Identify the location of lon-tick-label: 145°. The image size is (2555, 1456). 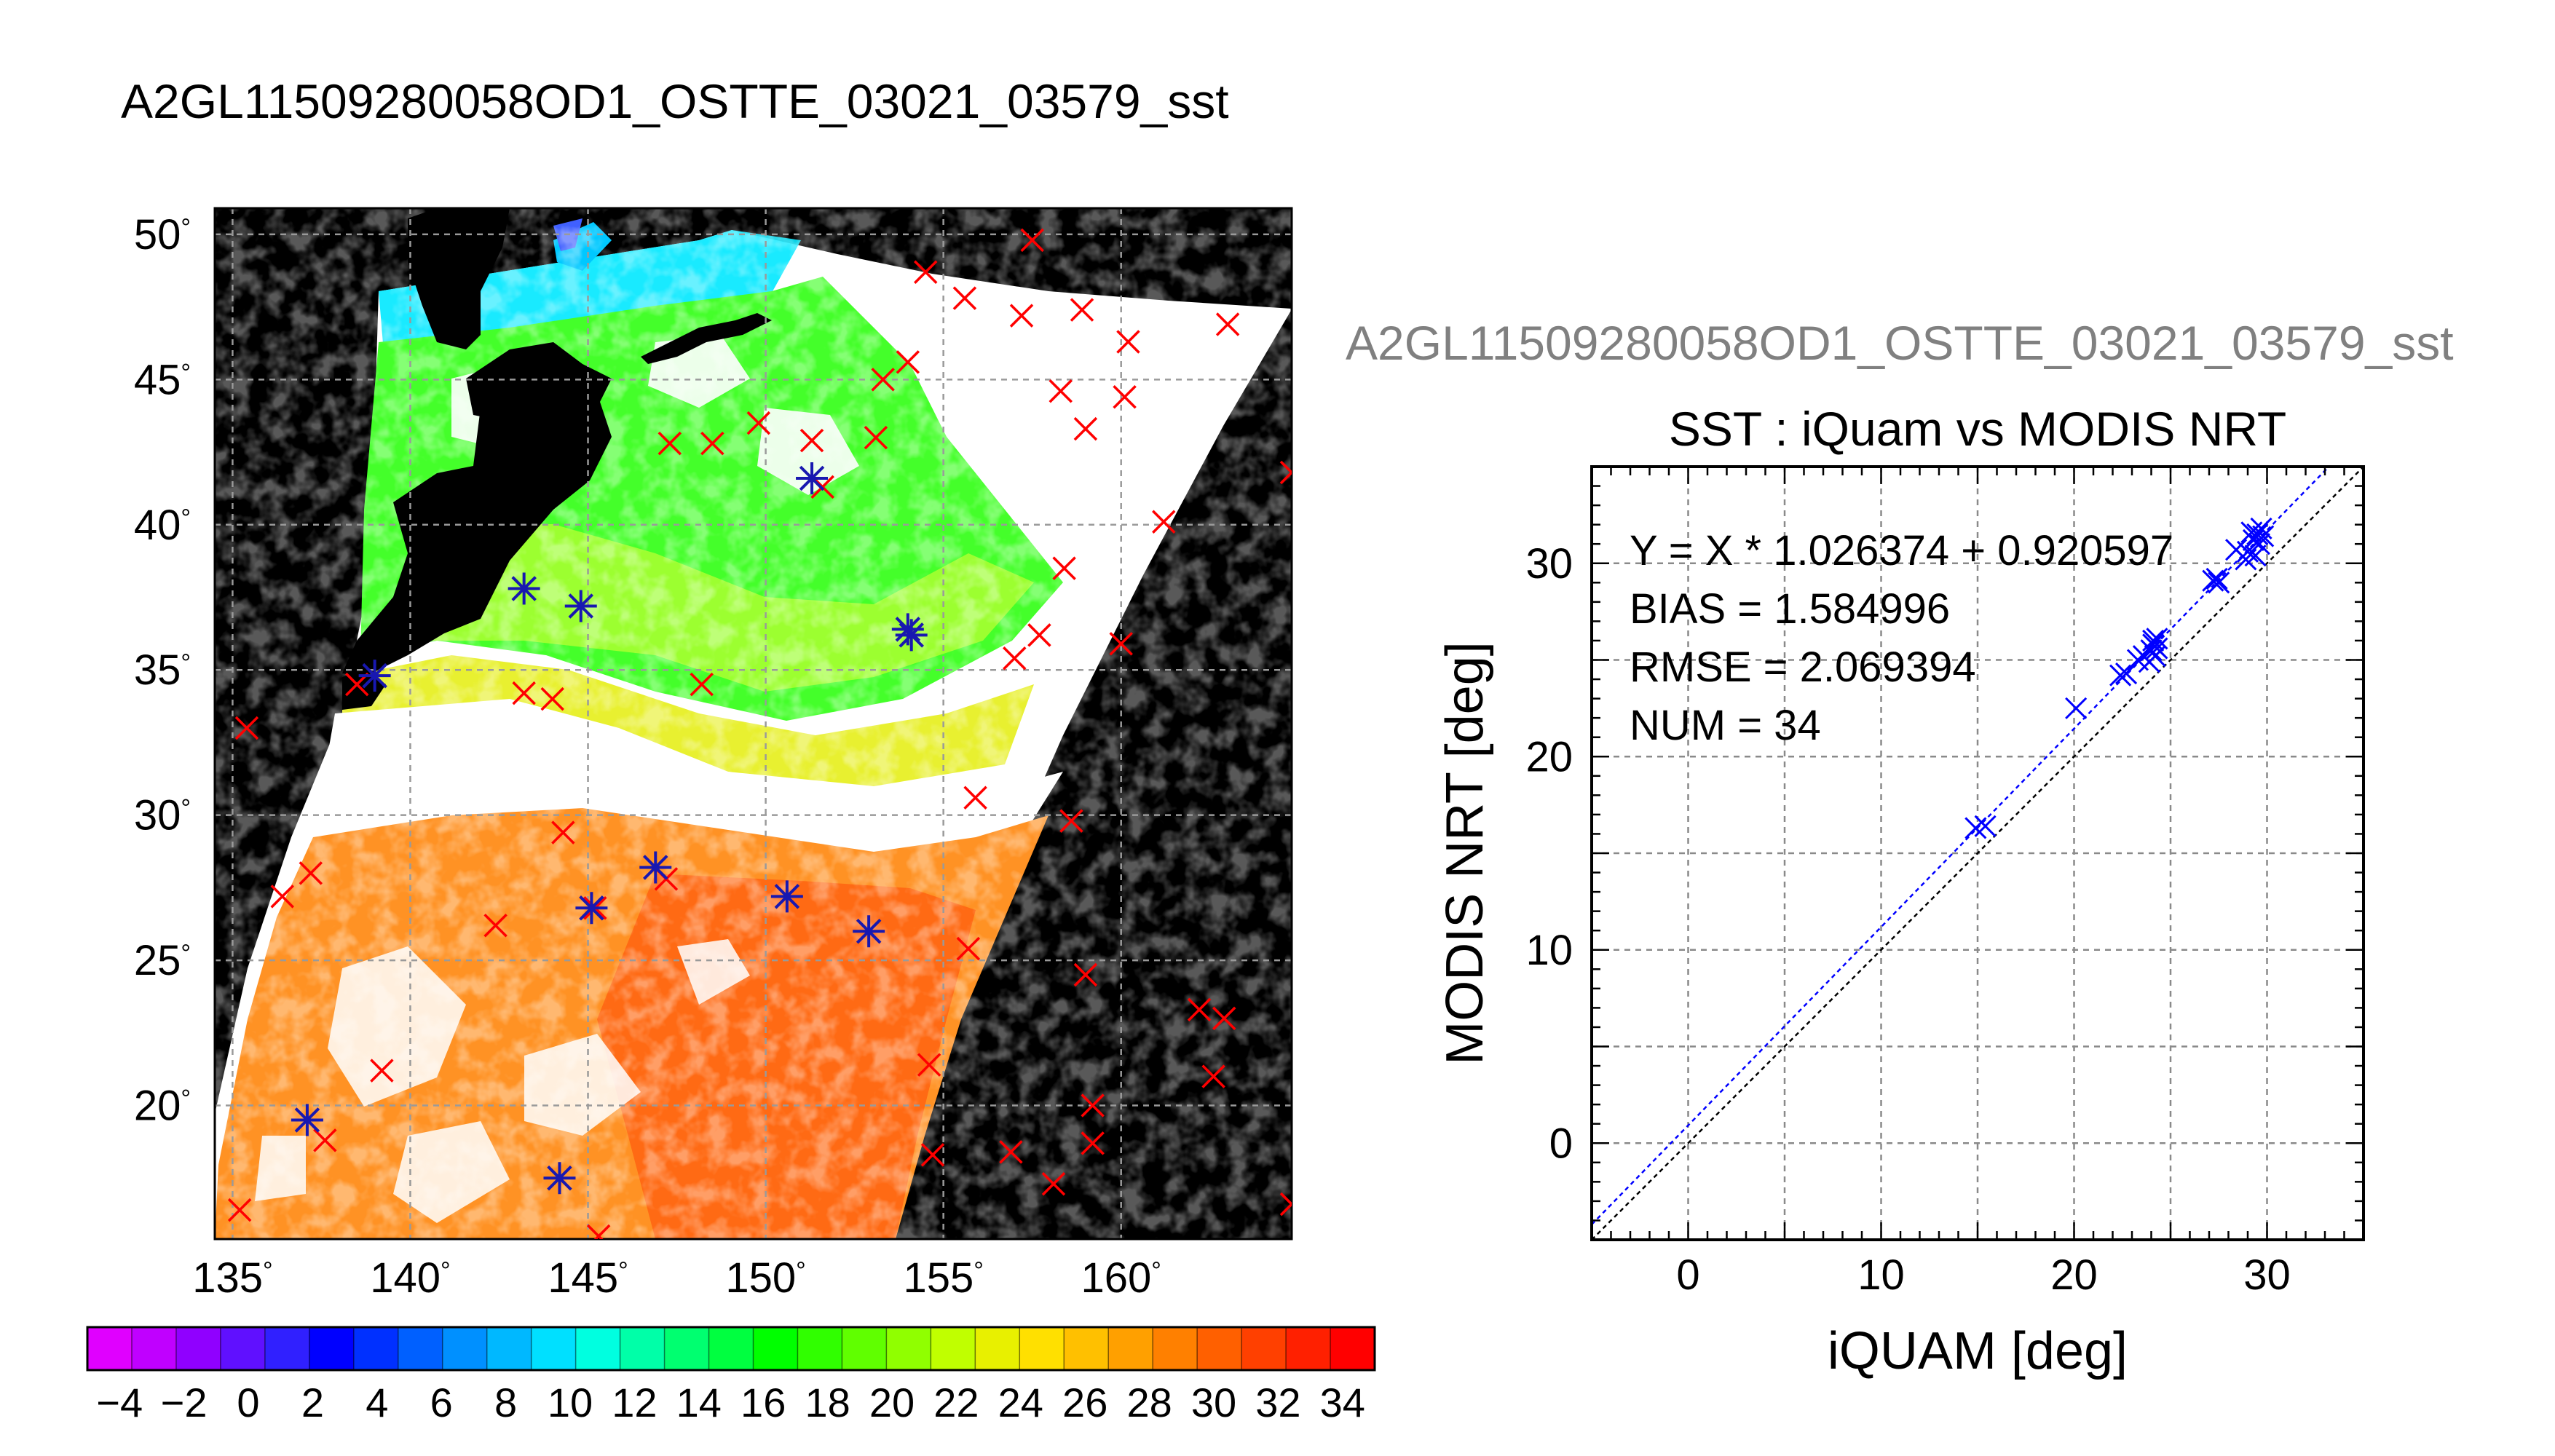
(588, 1278).